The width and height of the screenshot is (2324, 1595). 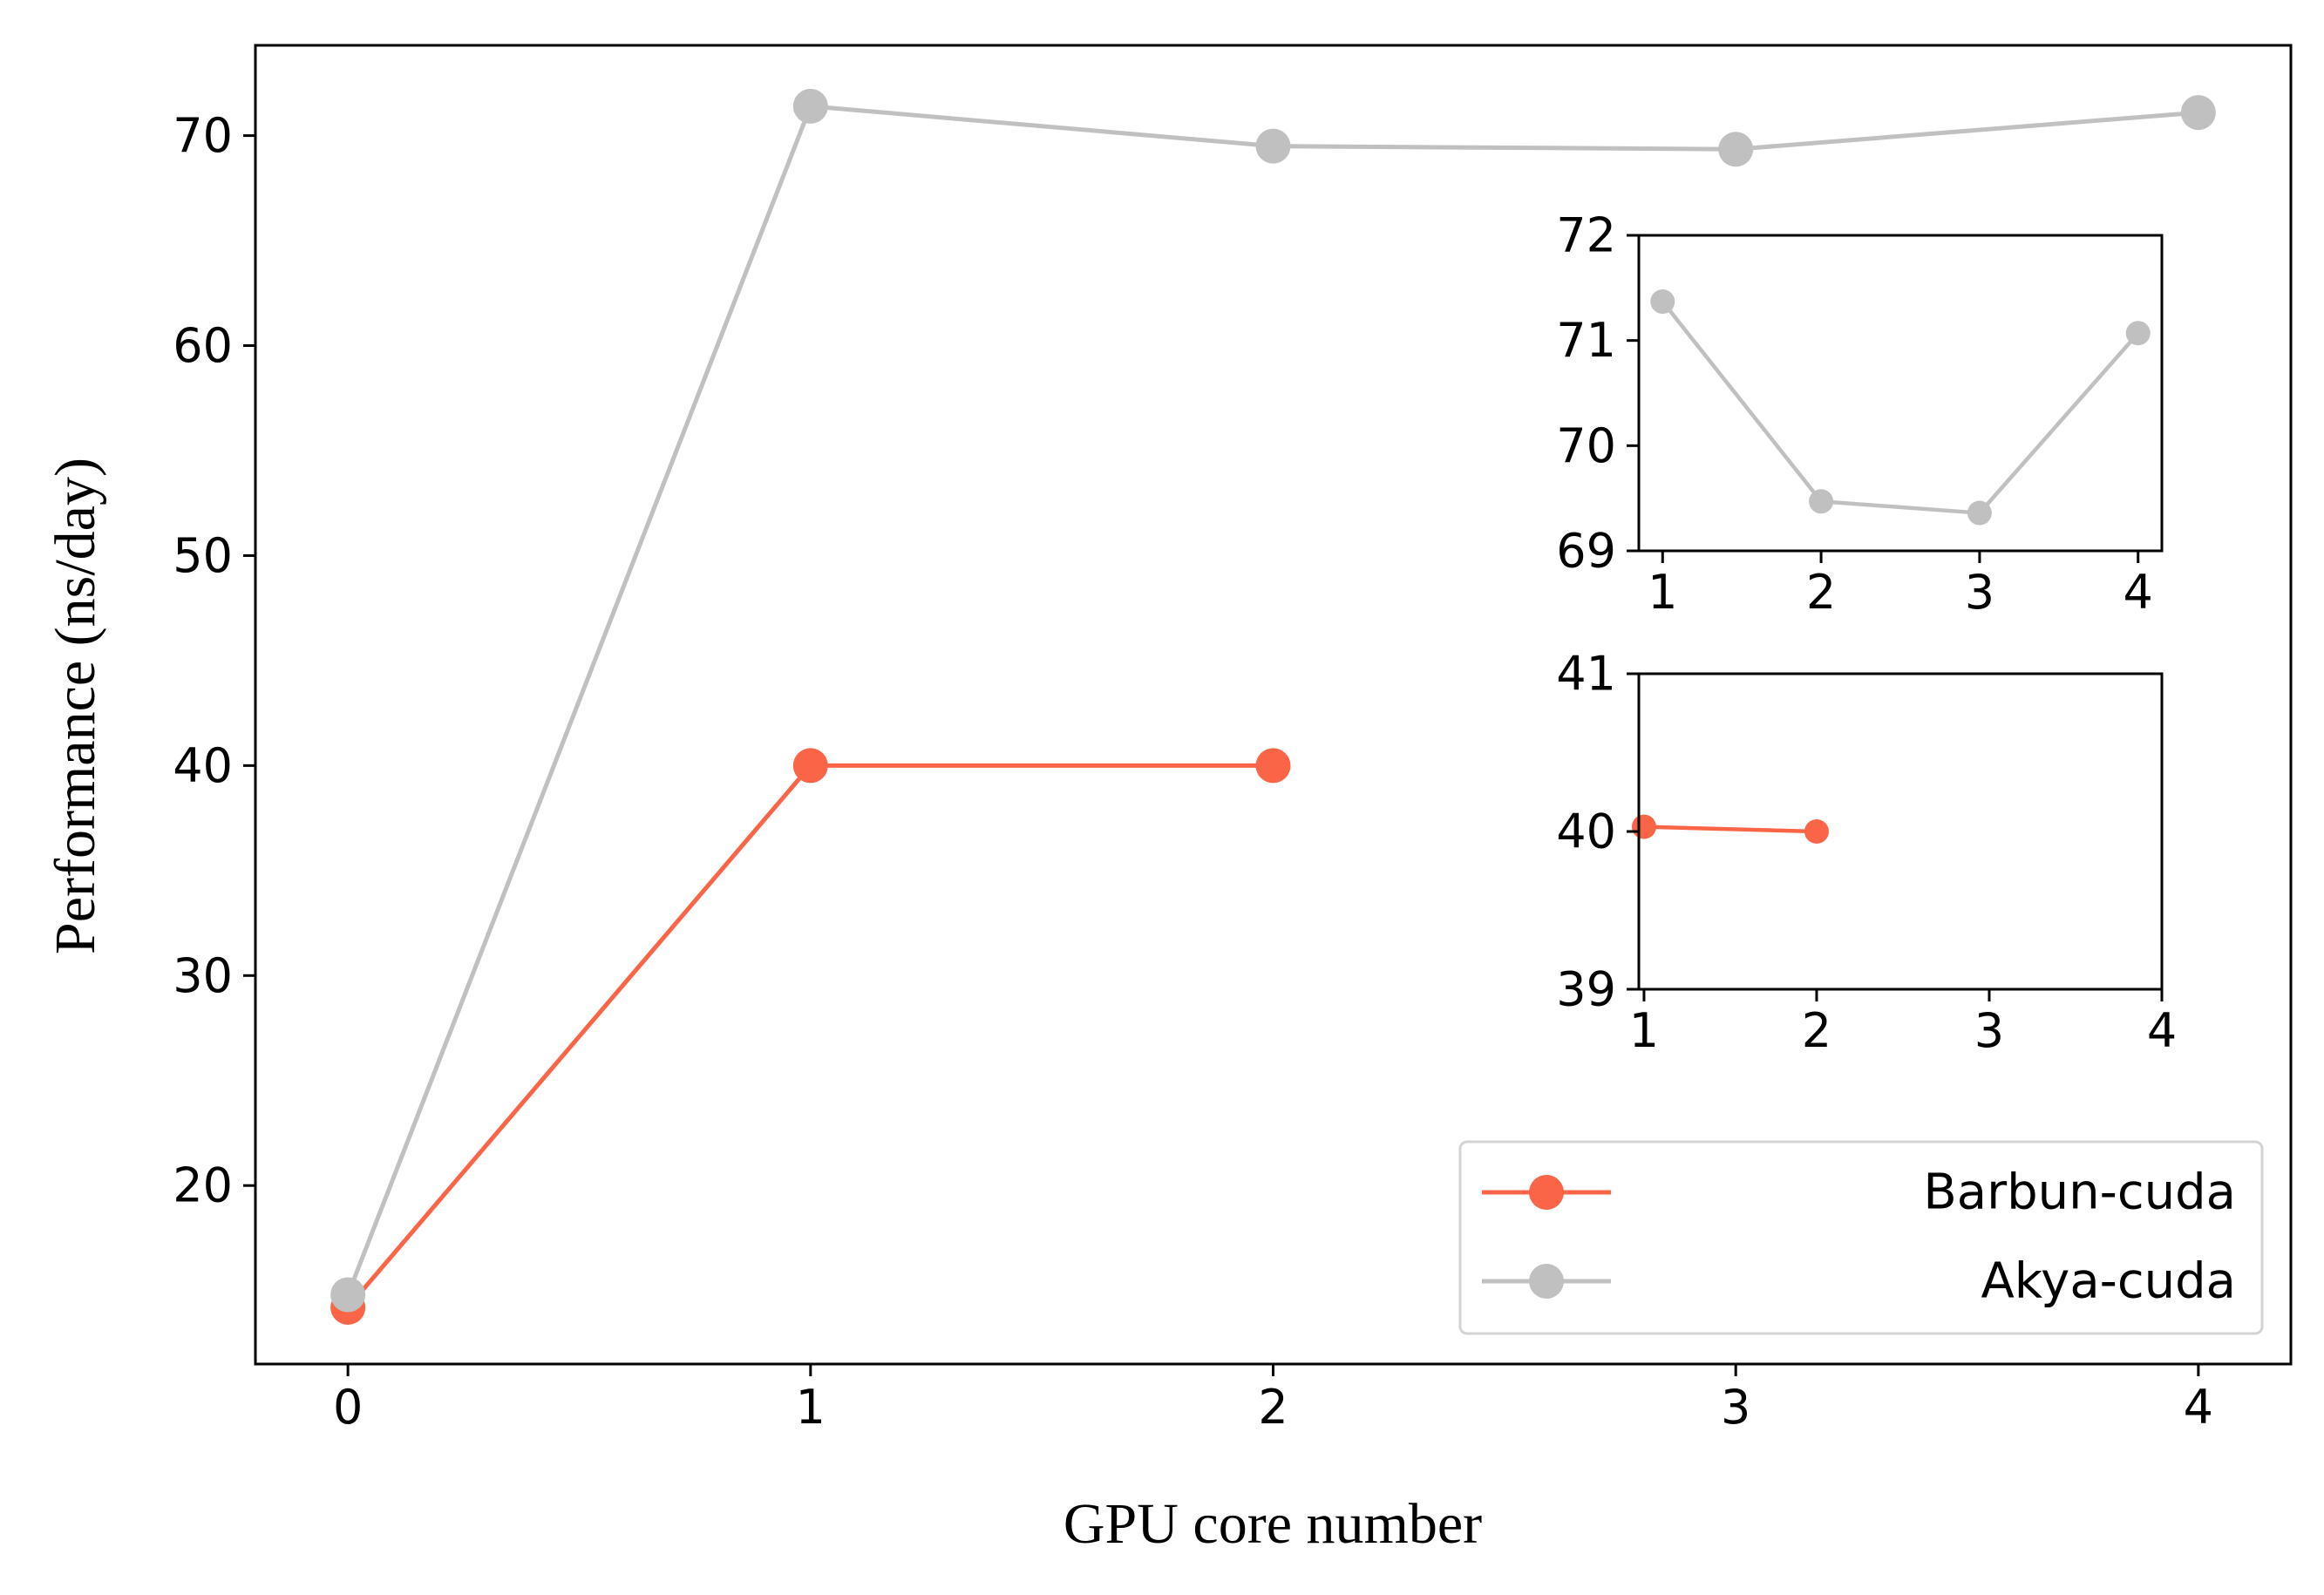 I want to click on x-axis-label: GPU core number, so click(x=1272, y=1524).